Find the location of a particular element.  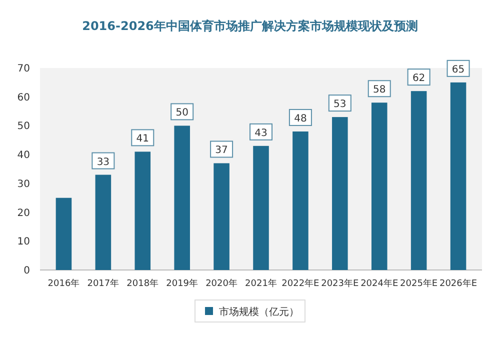

data-label: 62 is located at coordinates (419, 78).